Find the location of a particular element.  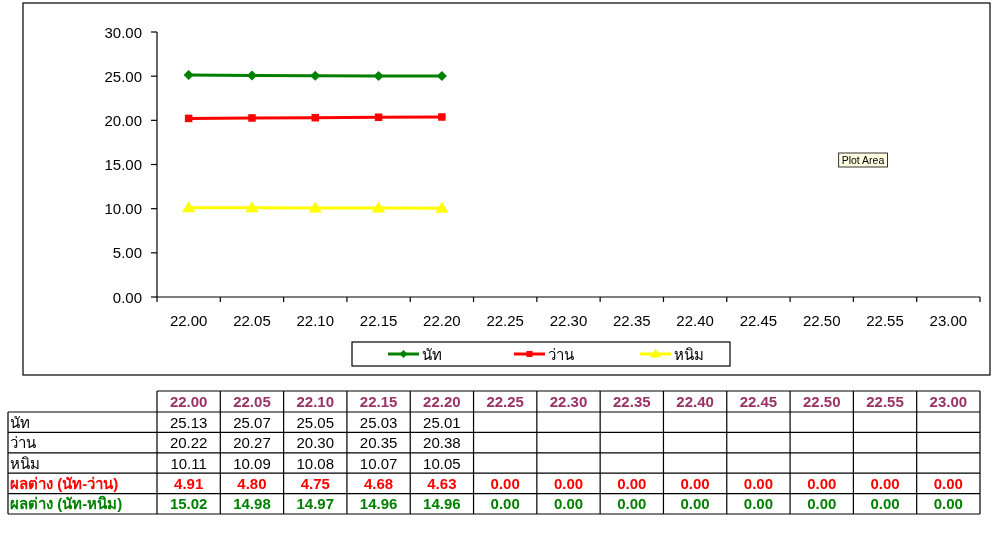

data-label: 20.35 is located at coordinates (378, 443).